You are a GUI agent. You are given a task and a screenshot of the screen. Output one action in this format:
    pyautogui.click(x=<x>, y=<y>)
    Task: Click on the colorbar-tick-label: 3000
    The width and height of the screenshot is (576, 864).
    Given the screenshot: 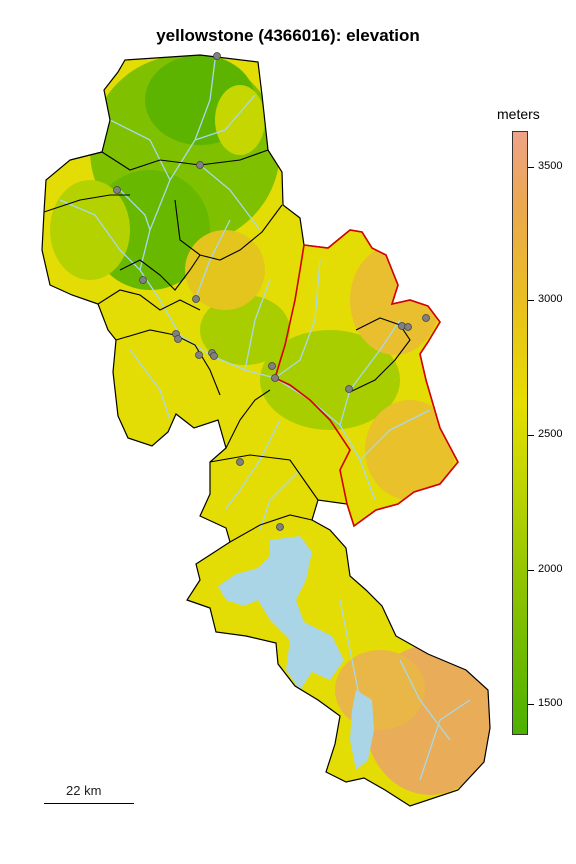 What is the action you would take?
    pyautogui.click(x=550, y=299)
    